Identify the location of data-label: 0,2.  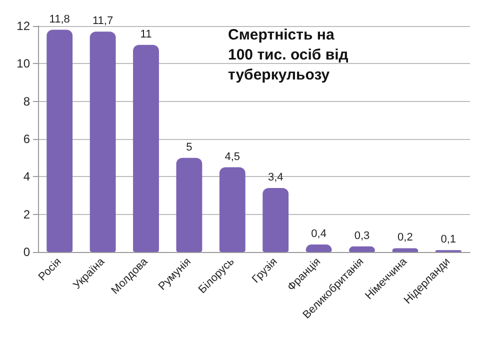
(405, 238).